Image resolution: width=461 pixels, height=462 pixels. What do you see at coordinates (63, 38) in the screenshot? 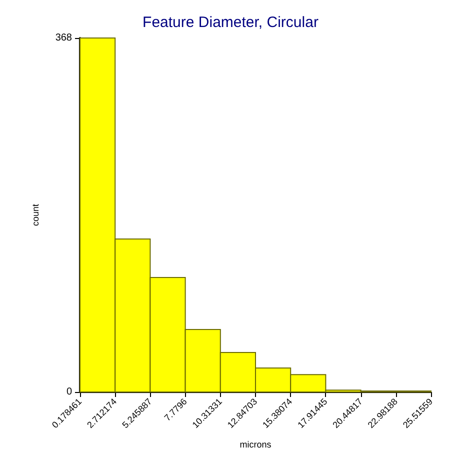
I see `y-tick-label: 368` at bounding box center [63, 38].